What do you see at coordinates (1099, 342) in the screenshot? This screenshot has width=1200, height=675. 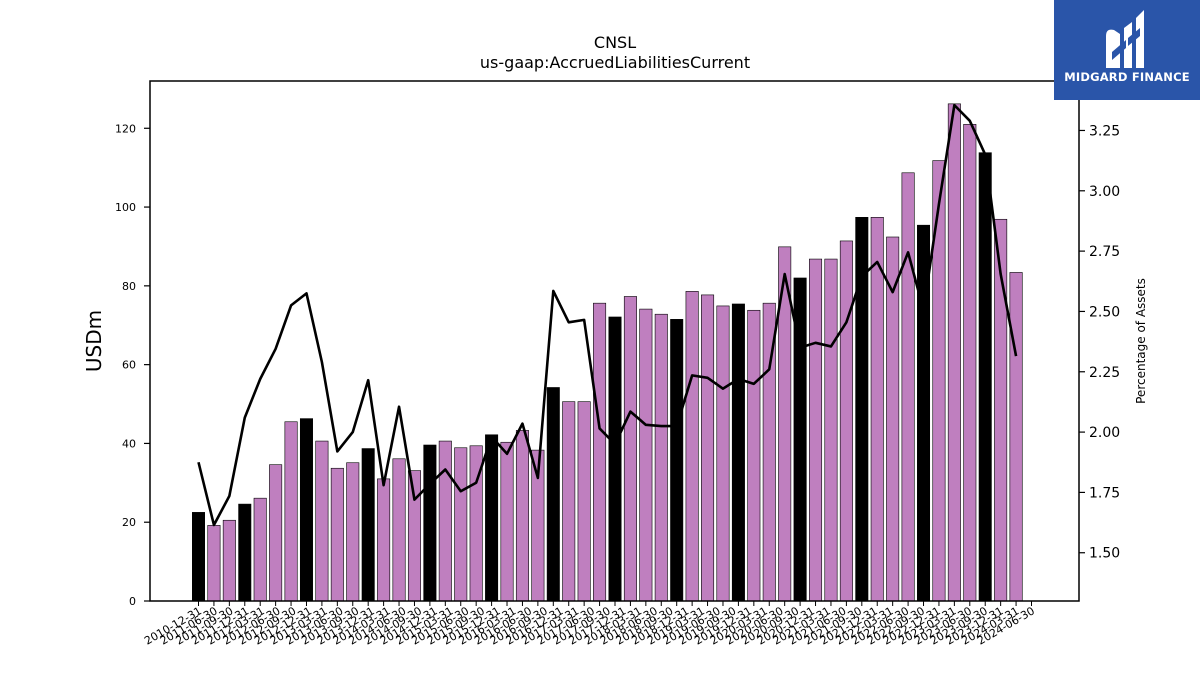 I see `y-axis-right: 1.50 1.75 2.00 2.25 2.50 2.75 3.00 3.25` at bounding box center [1099, 342].